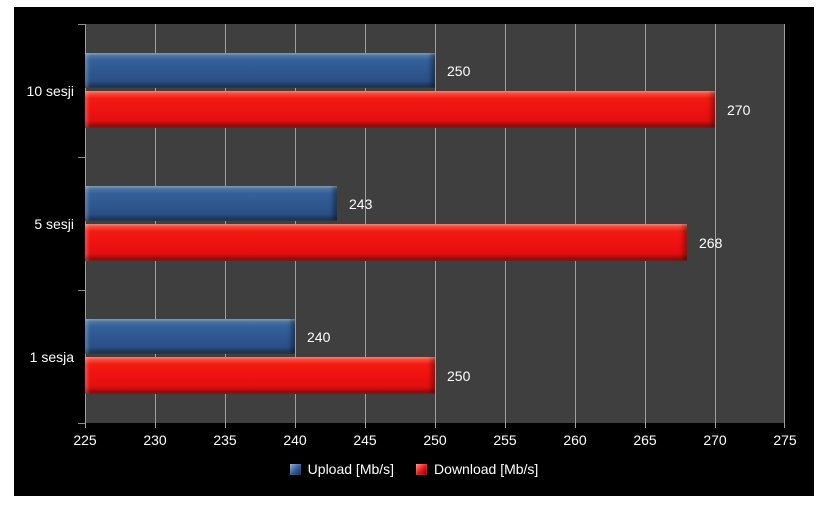 The height and width of the screenshot is (510, 824). Describe the element at coordinates (319, 337) in the screenshot. I see `data-label: 240` at that location.